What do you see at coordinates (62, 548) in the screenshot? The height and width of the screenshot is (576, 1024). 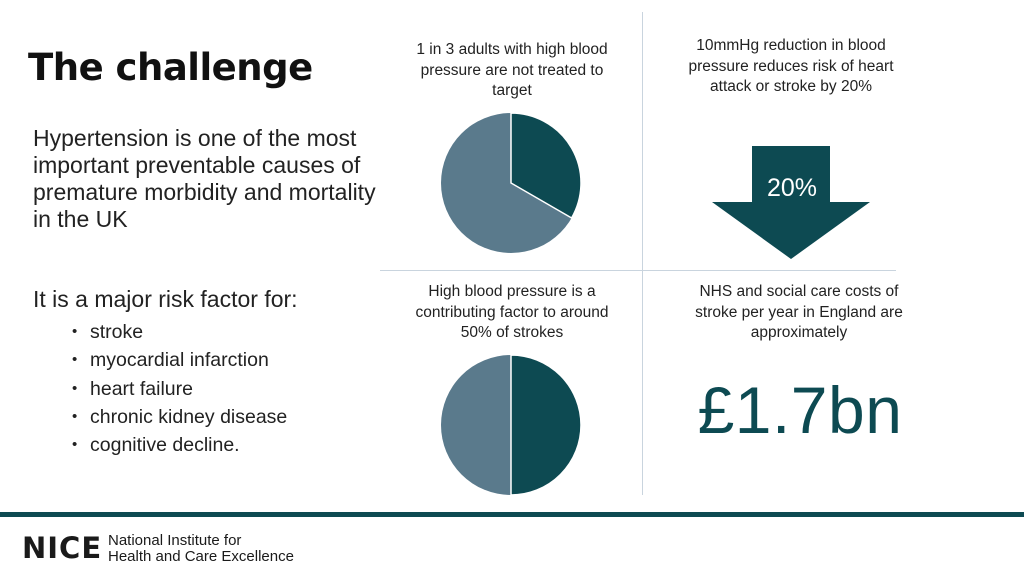 I see `nice-logo: NICE` at bounding box center [62, 548].